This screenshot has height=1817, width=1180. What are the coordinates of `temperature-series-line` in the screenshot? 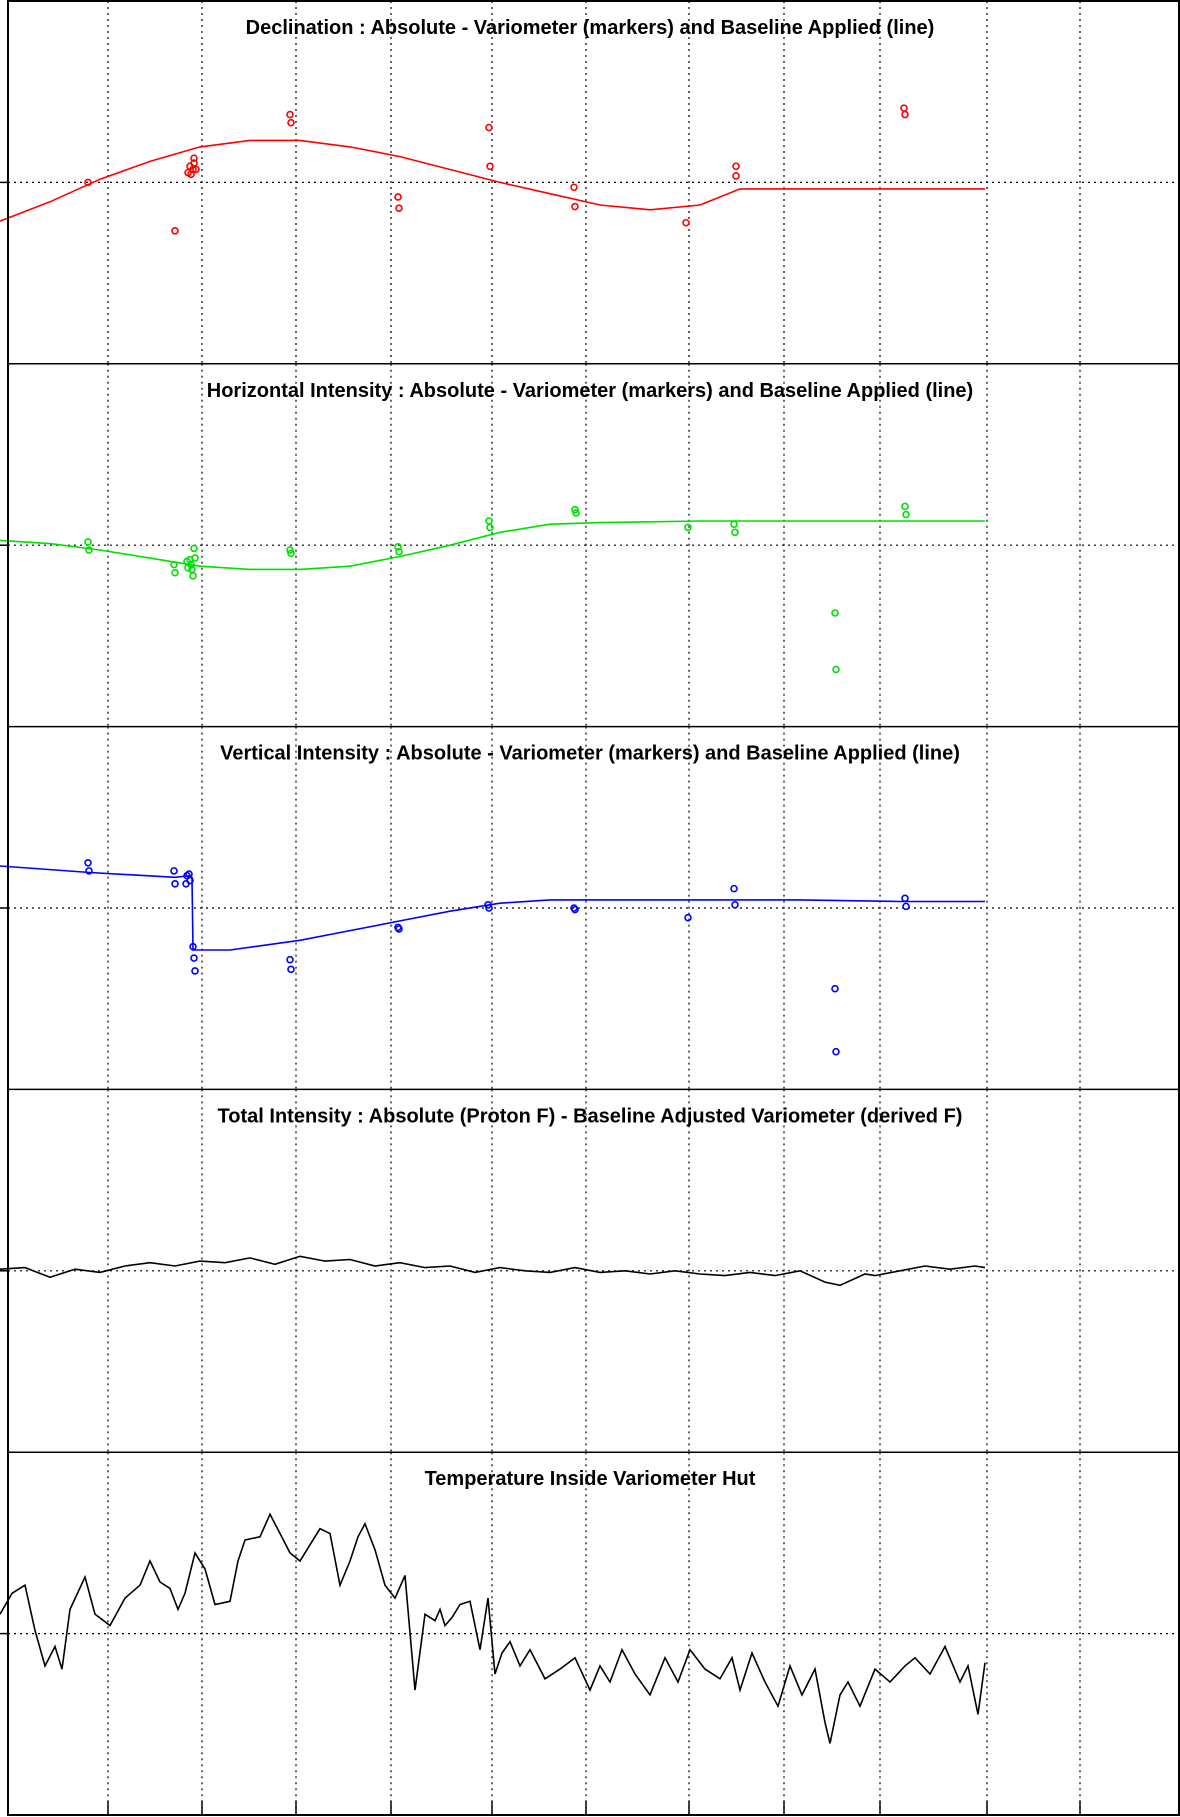 It's located at (493, 1628).